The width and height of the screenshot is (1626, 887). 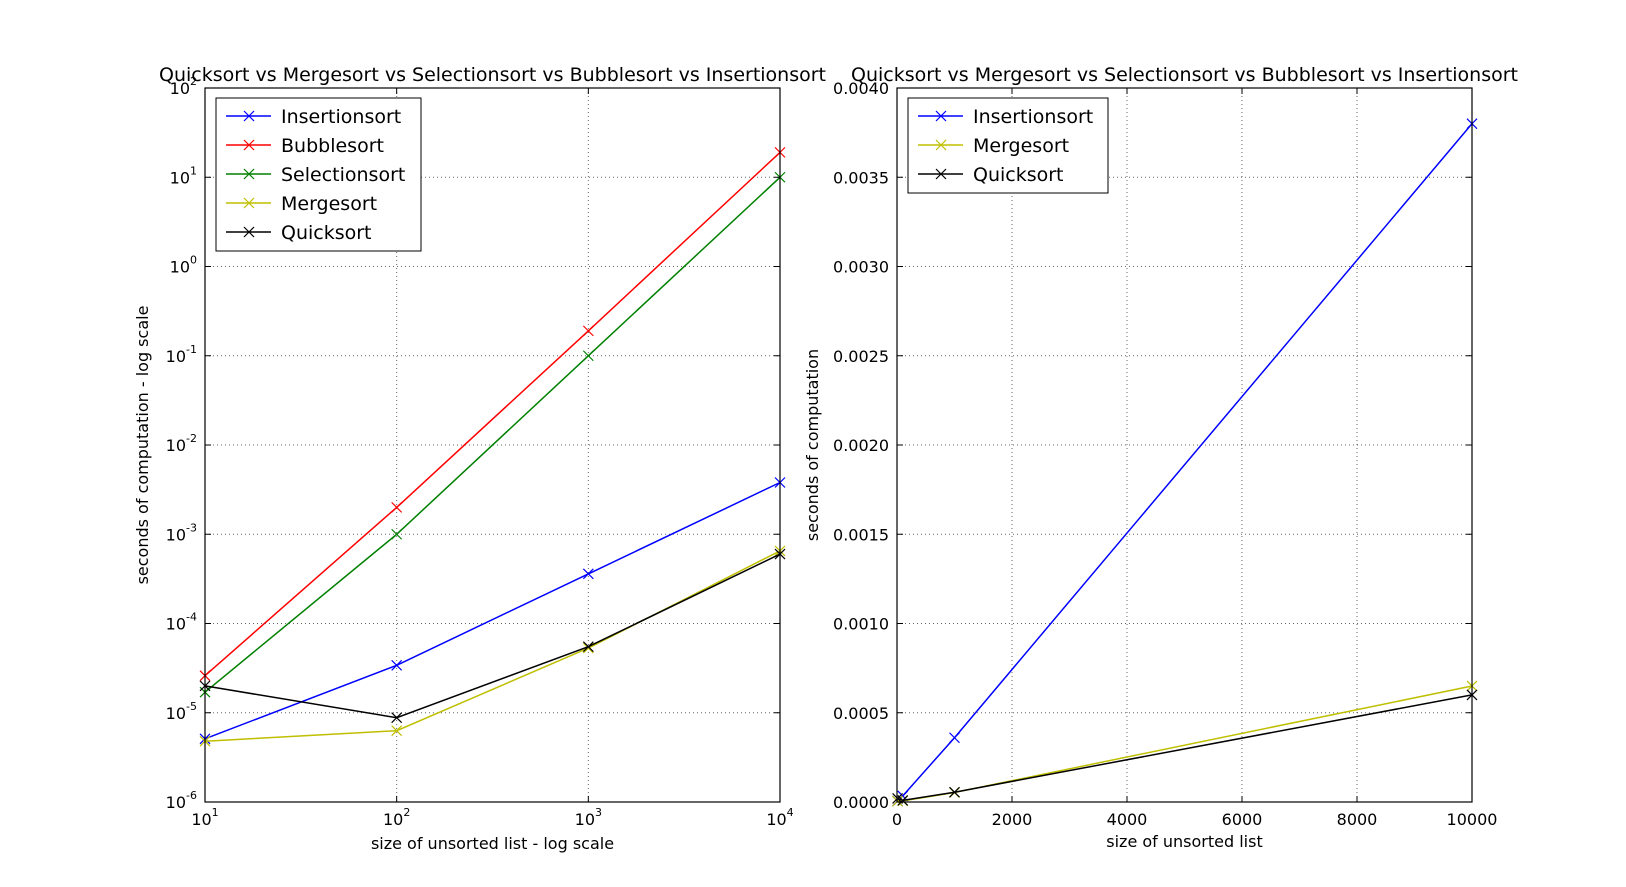 What do you see at coordinates (1242, 819) in the screenshot?
I see `x-tick-label: 6000` at bounding box center [1242, 819].